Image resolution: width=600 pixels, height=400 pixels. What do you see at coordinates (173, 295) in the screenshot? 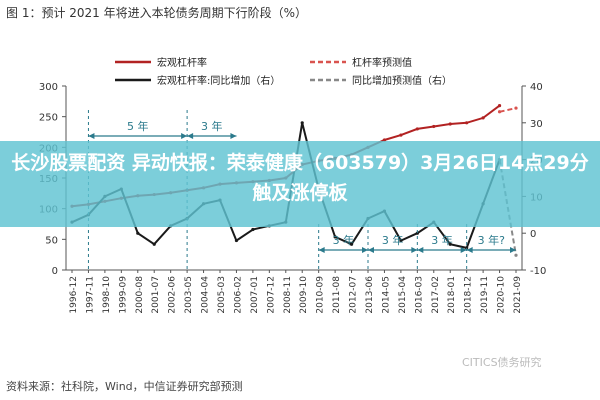
I see `x-tick-label: 2002-06` at bounding box center [173, 295].